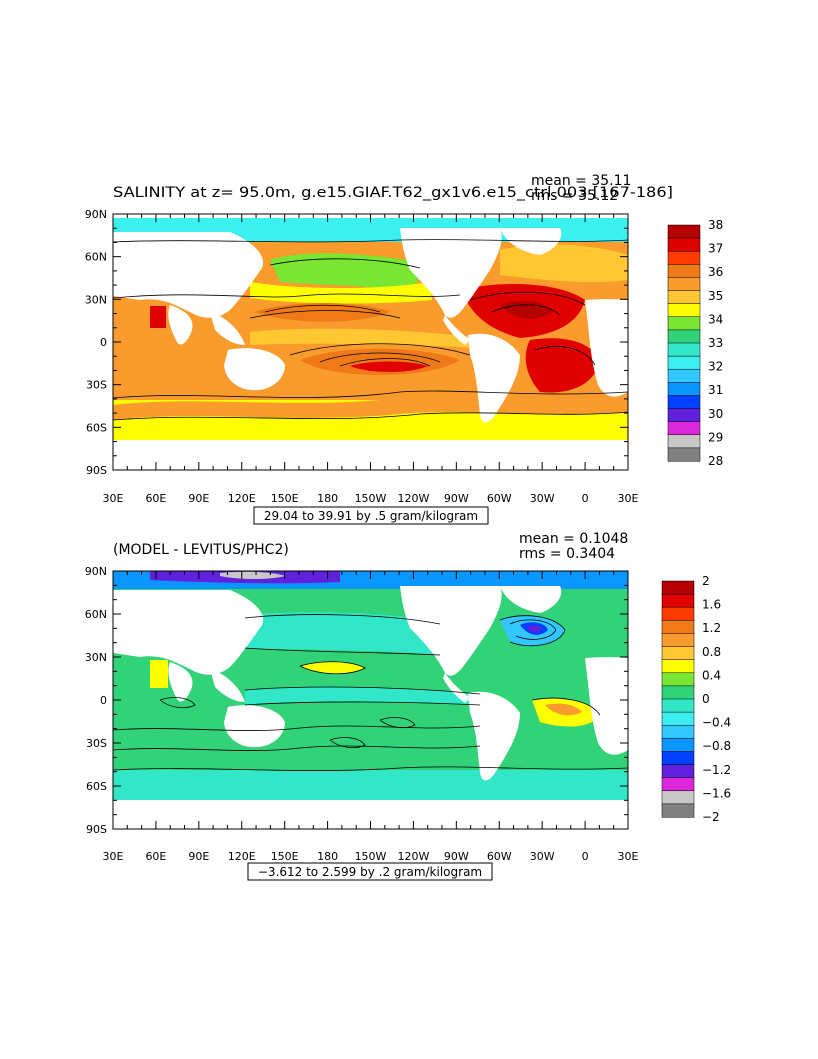 This screenshot has width=818, height=1059. Describe the element at coordinates (563, 709) in the screenshot. I see `bottom-south-atlantic-orange` at that location.